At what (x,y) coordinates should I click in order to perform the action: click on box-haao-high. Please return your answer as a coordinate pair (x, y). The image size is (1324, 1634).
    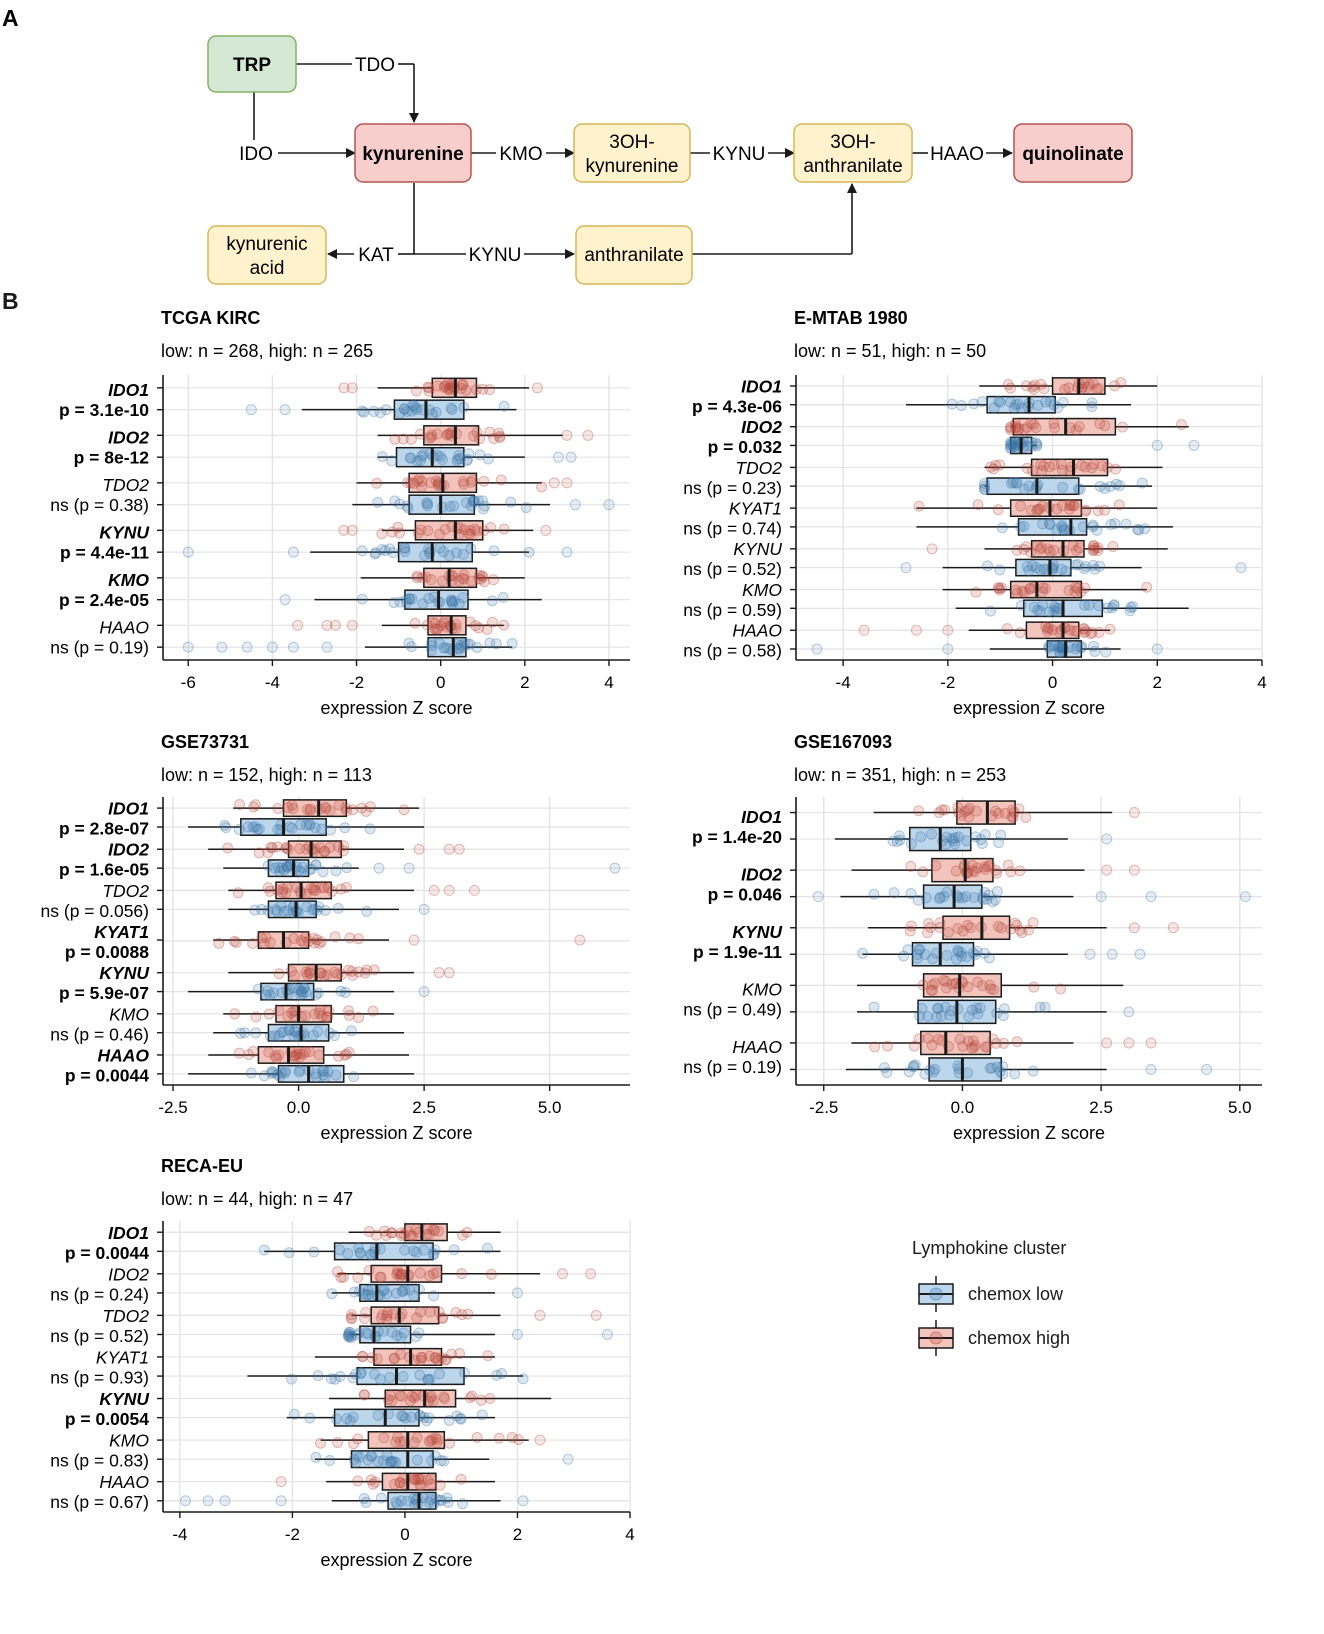
    Looking at the image, I should click on (1004, 1043).